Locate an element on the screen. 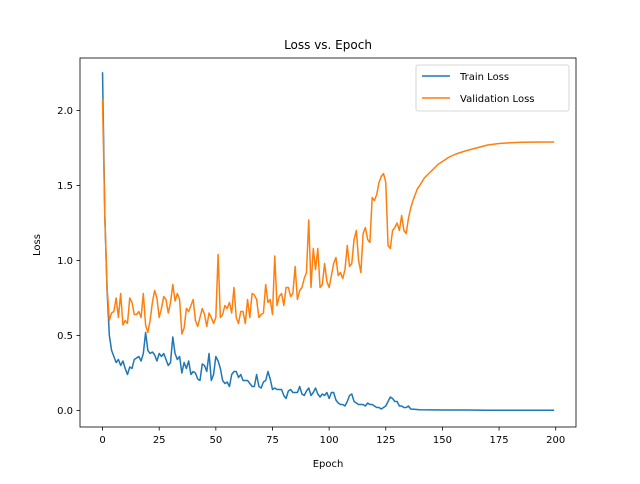 The image size is (640, 484). x-tick-label: 125 is located at coordinates (385, 440).